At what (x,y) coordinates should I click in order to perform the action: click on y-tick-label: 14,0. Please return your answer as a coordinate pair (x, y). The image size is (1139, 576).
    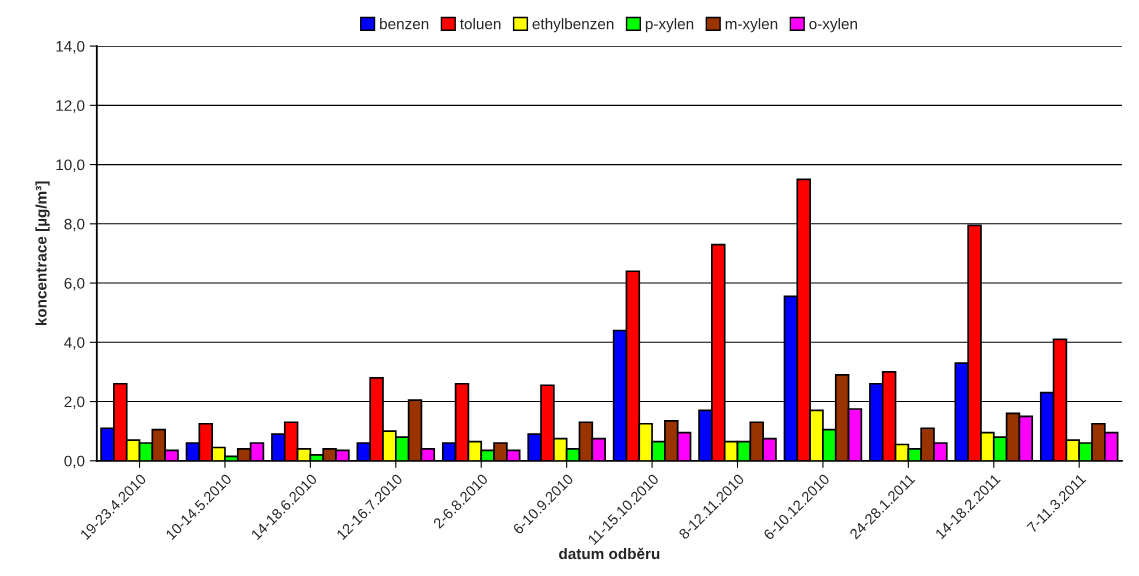
    Looking at the image, I should click on (70, 47).